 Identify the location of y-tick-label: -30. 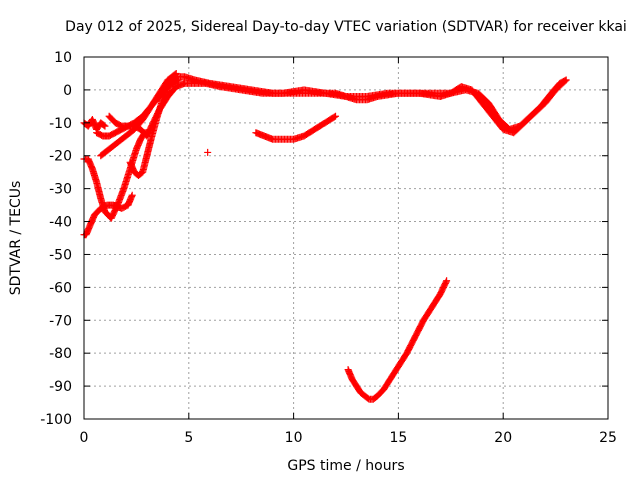
(60, 190).